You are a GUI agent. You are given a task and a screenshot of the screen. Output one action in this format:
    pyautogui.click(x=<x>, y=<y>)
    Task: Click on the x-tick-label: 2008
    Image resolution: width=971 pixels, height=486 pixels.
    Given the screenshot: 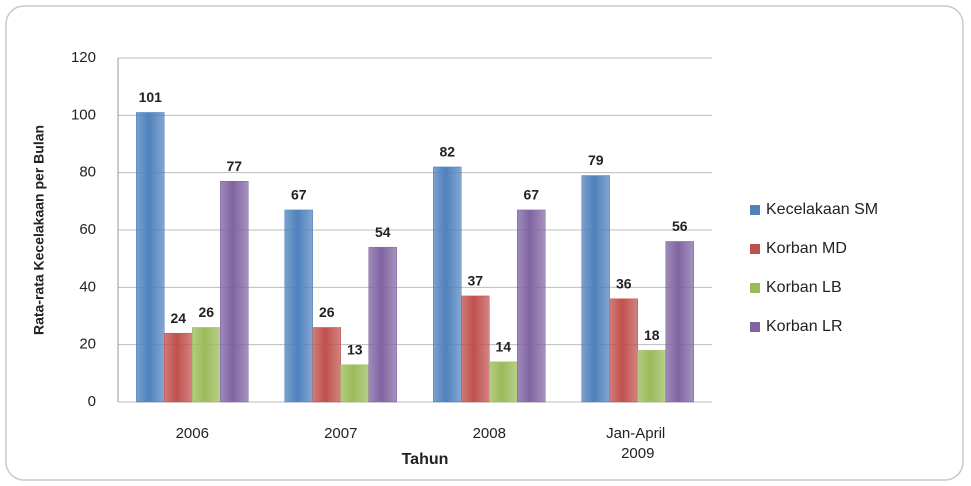 What is the action you would take?
    pyautogui.click(x=489, y=433)
    